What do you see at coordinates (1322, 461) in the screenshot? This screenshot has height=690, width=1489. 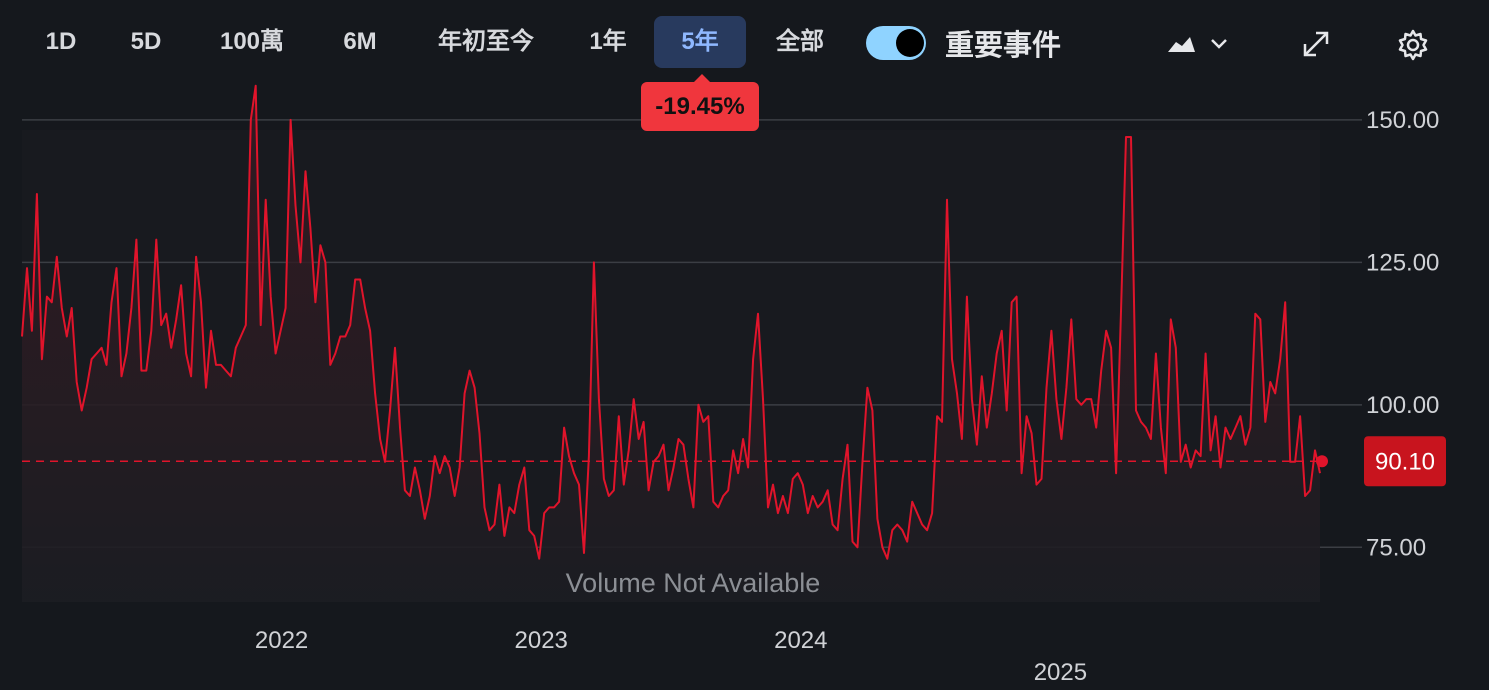 I see `last-price-dot` at bounding box center [1322, 461].